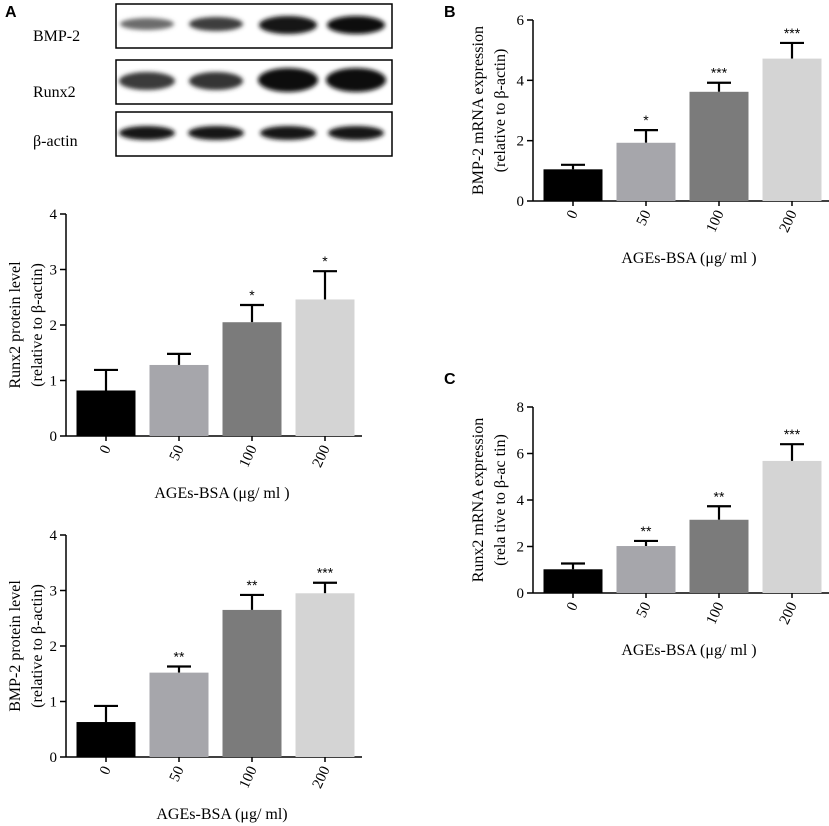 This screenshot has height=826, width=829. I want to click on blot-label-bactin: β-actin, so click(55, 141).